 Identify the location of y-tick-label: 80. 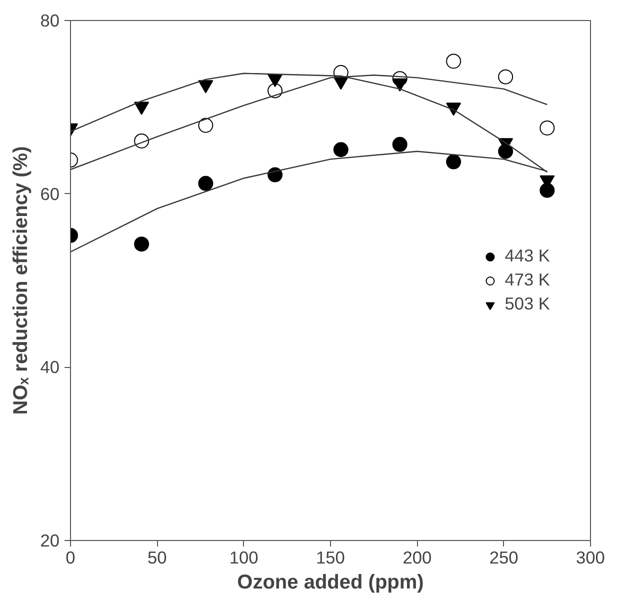
(50, 20).